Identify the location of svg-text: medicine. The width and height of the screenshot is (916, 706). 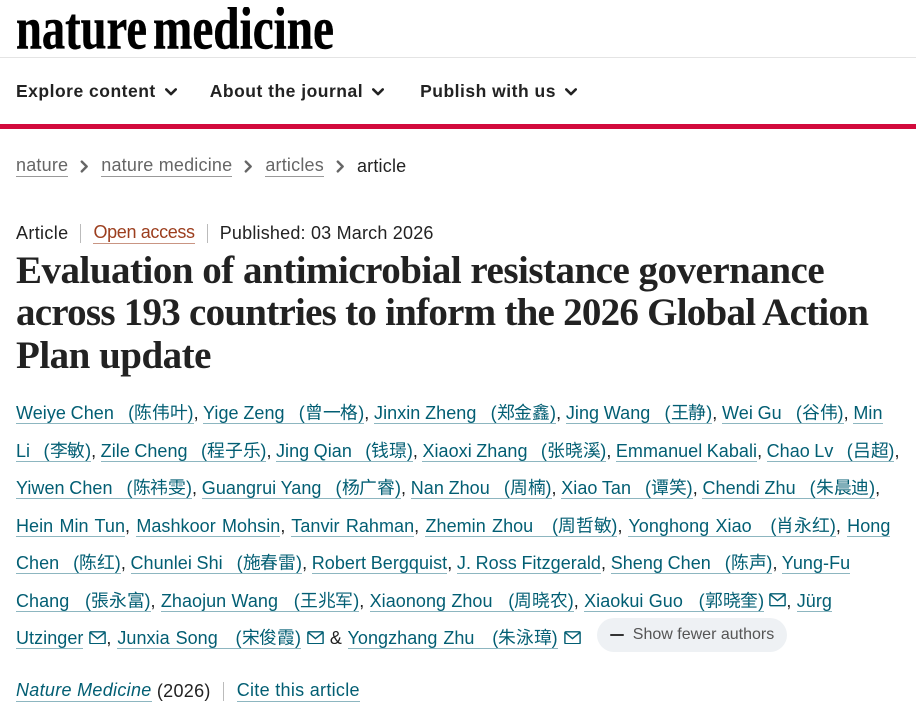
(243, 32).